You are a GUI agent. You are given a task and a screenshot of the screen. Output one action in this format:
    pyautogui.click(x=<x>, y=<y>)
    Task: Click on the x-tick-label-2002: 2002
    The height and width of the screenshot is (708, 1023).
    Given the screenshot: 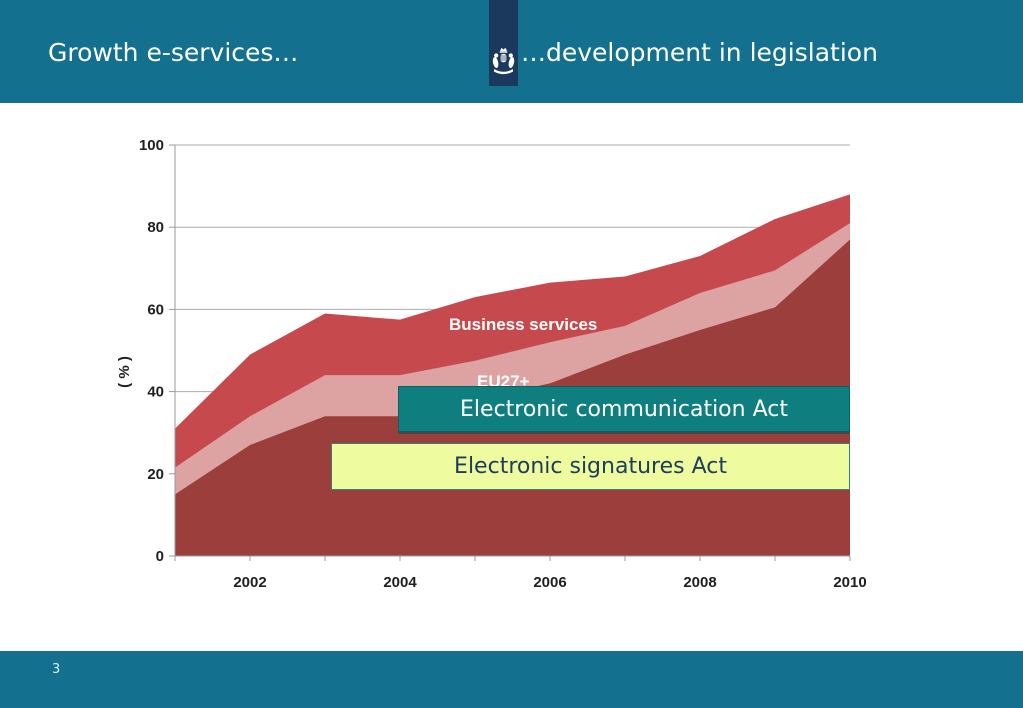 What is the action you would take?
    pyautogui.click(x=249, y=582)
    